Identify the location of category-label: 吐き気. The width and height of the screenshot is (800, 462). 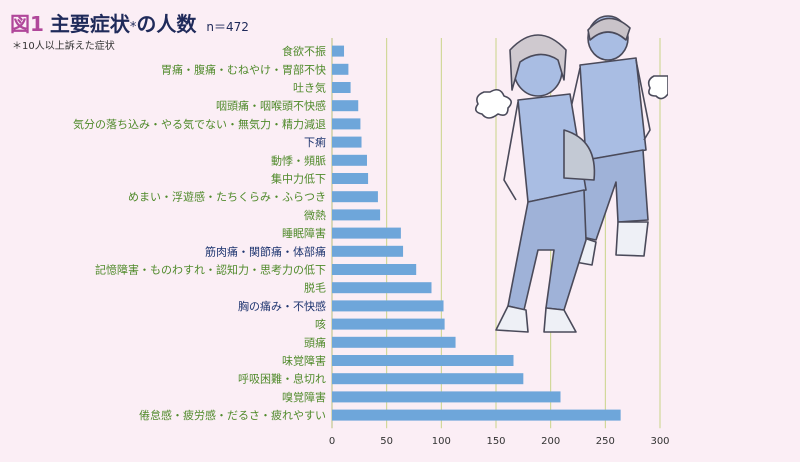
(309, 88).